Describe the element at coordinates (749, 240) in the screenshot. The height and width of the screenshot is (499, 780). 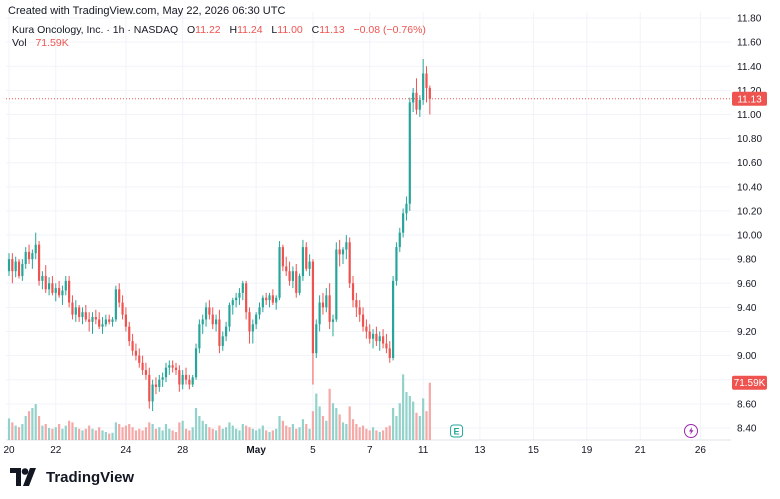
I see `axis-badges: 11.13 71.59K` at that location.